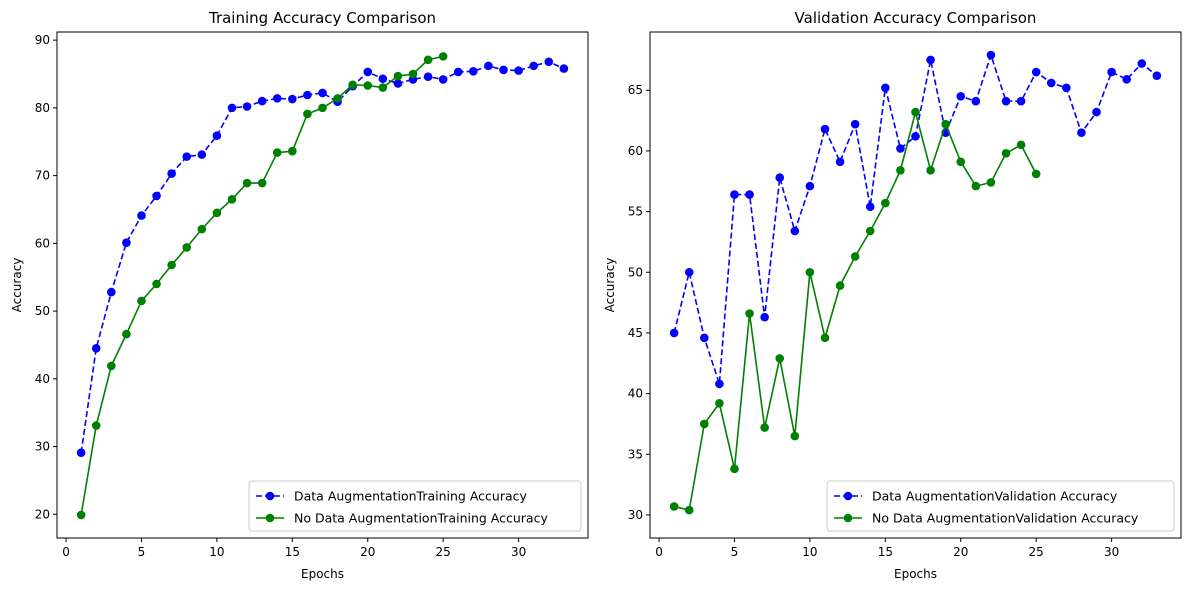 The image size is (1189, 590). Describe the element at coordinates (42, 108) in the screenshot. I see `y-tick-label: 80` at that location.